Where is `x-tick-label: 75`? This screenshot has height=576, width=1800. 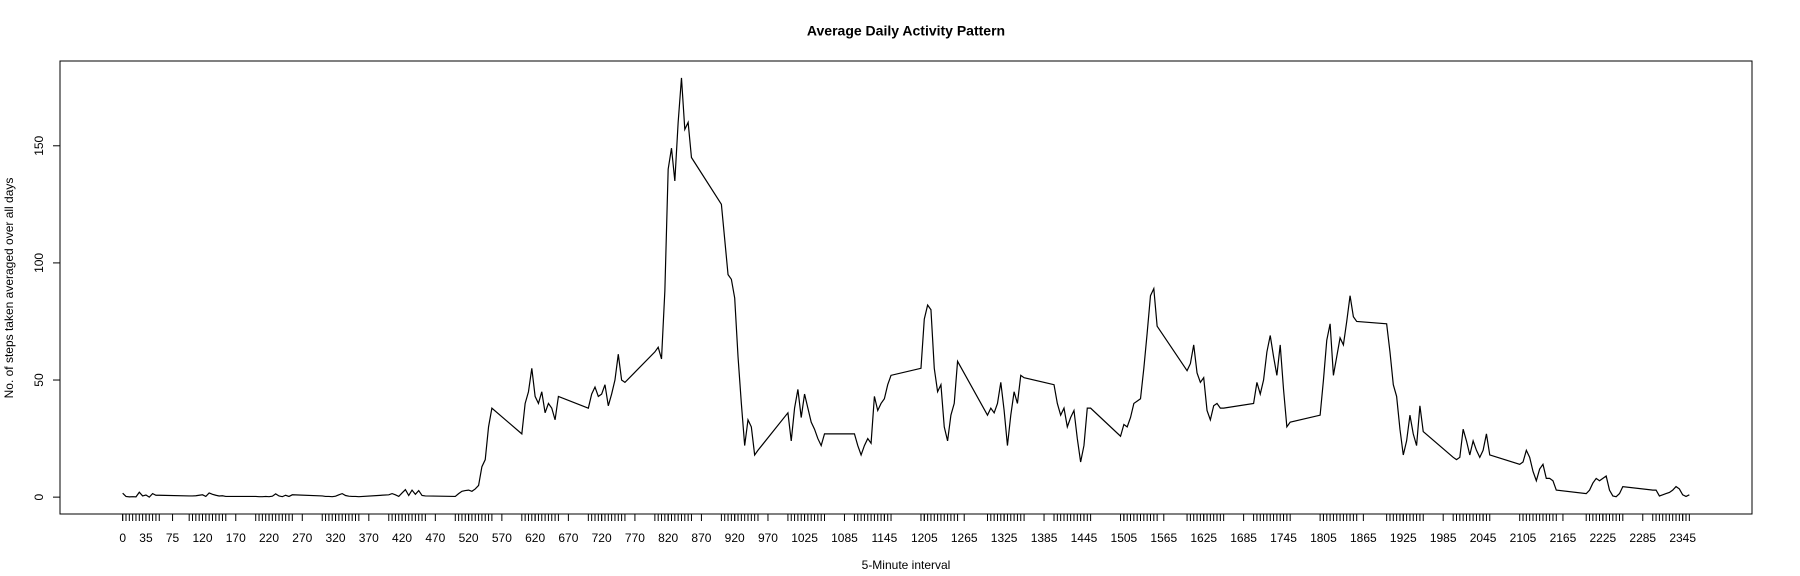
x-tick-label: 75 is located at coordinates (173, 538).